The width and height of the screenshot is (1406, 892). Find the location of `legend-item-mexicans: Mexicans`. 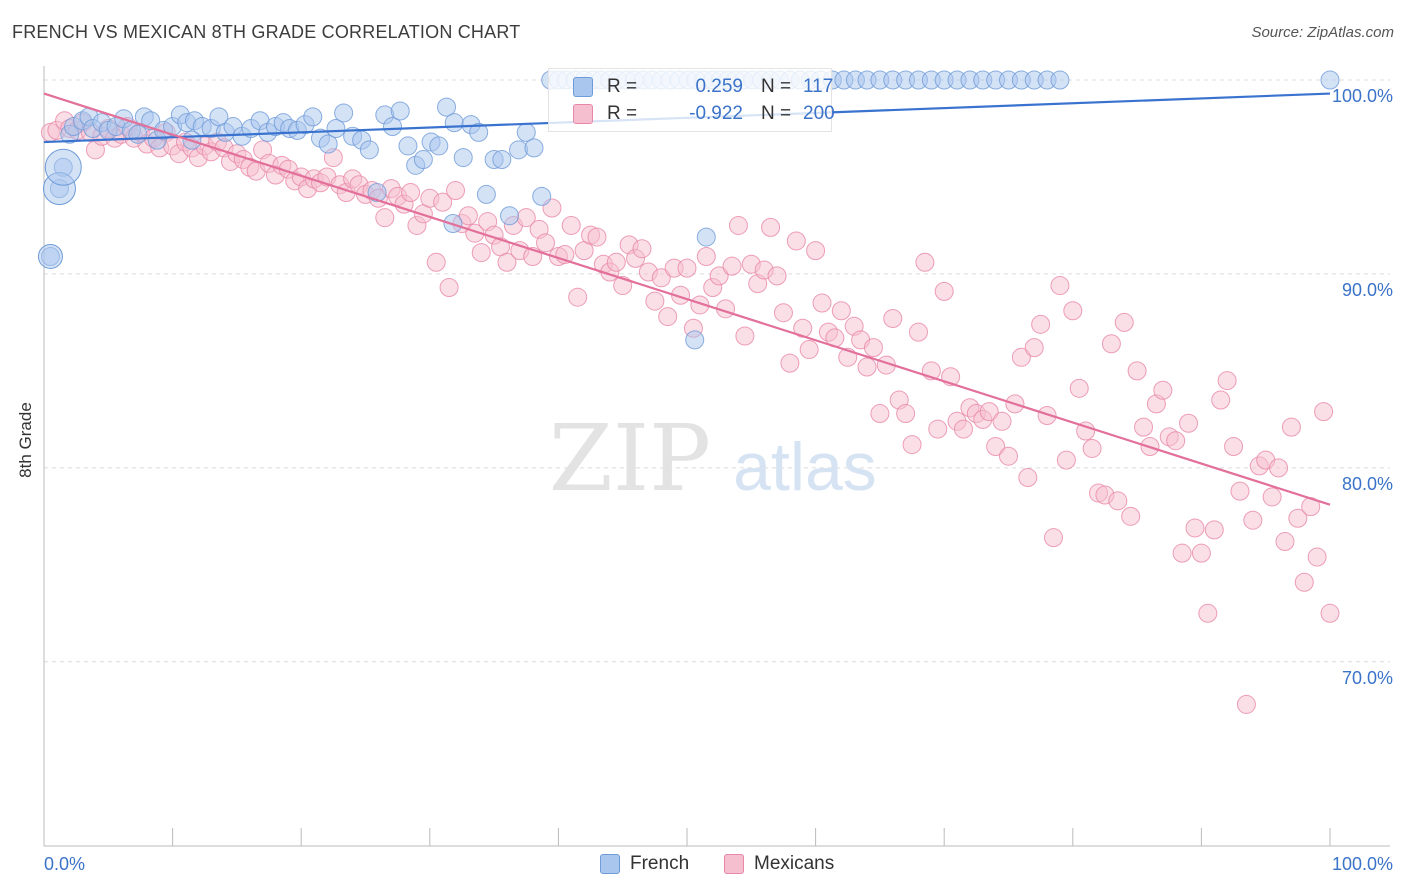

legend-item-mexicans: Mexicans is located at coordinates (779, 864).